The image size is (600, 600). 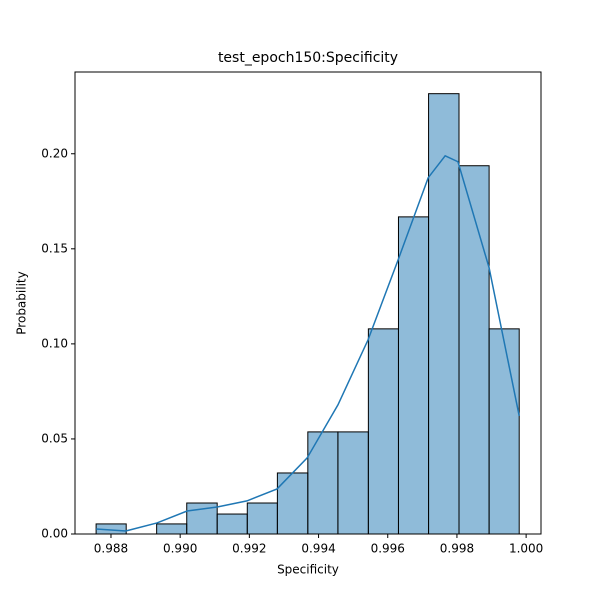 I want to click on x-tick-label: 0.990, so click(x=180, y=549).